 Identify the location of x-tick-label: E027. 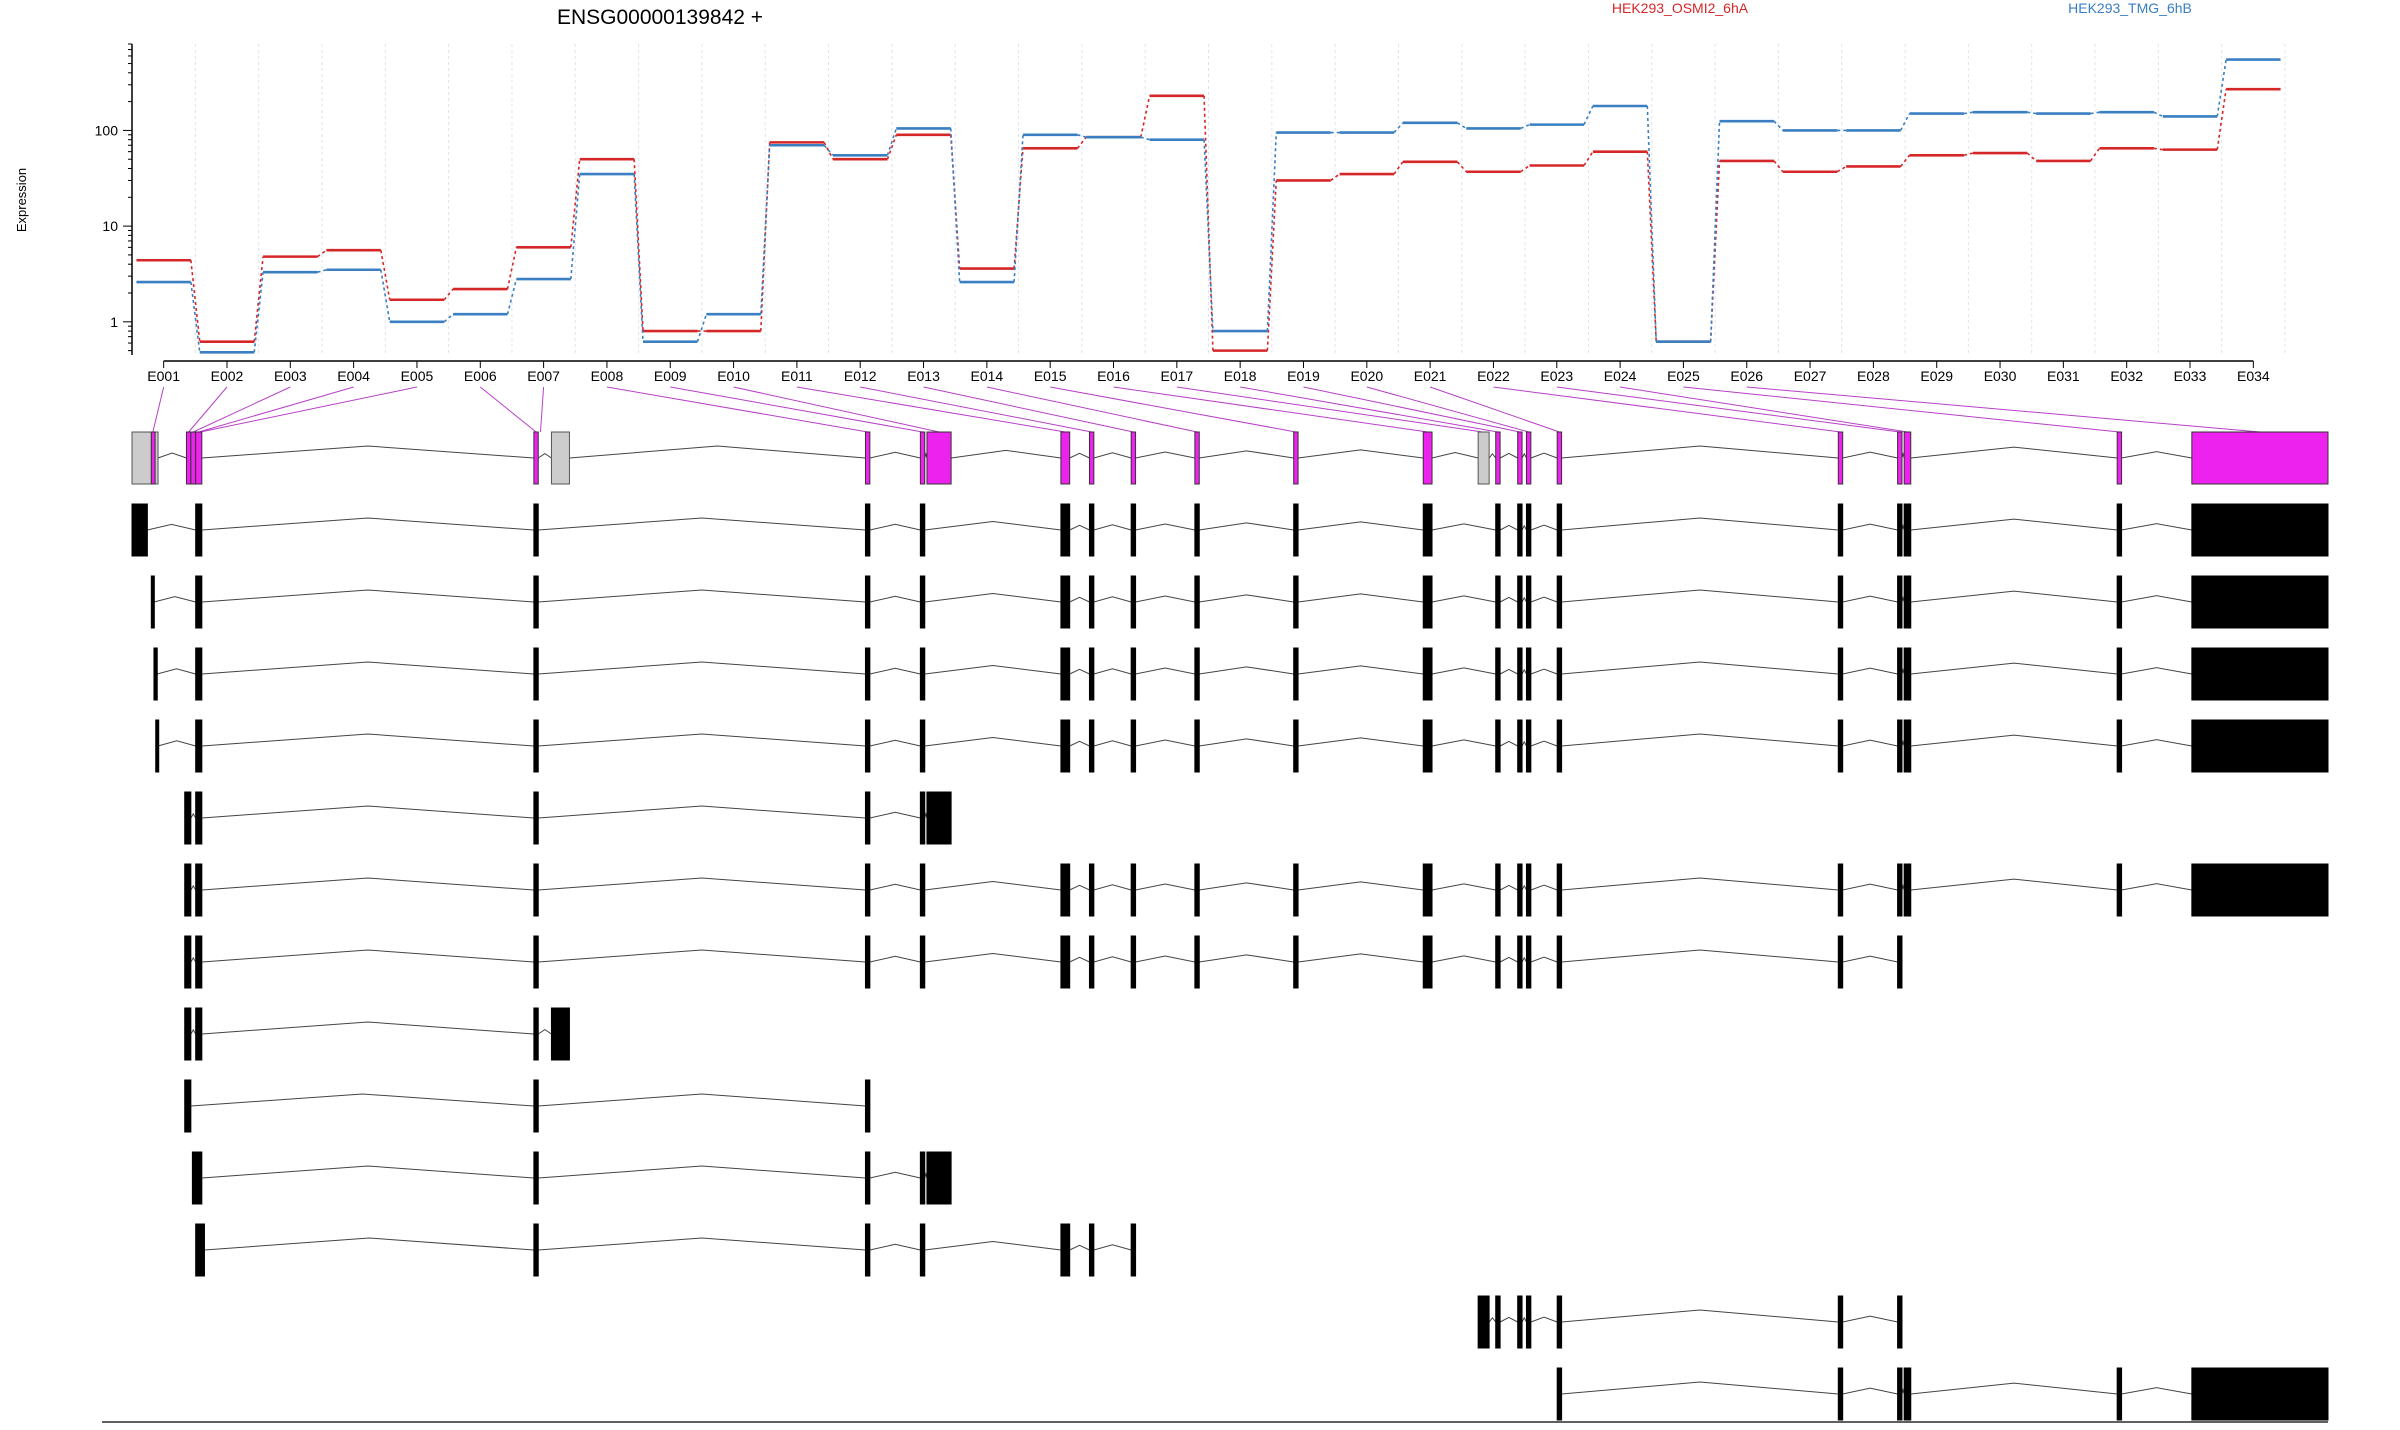
(1810, 376).